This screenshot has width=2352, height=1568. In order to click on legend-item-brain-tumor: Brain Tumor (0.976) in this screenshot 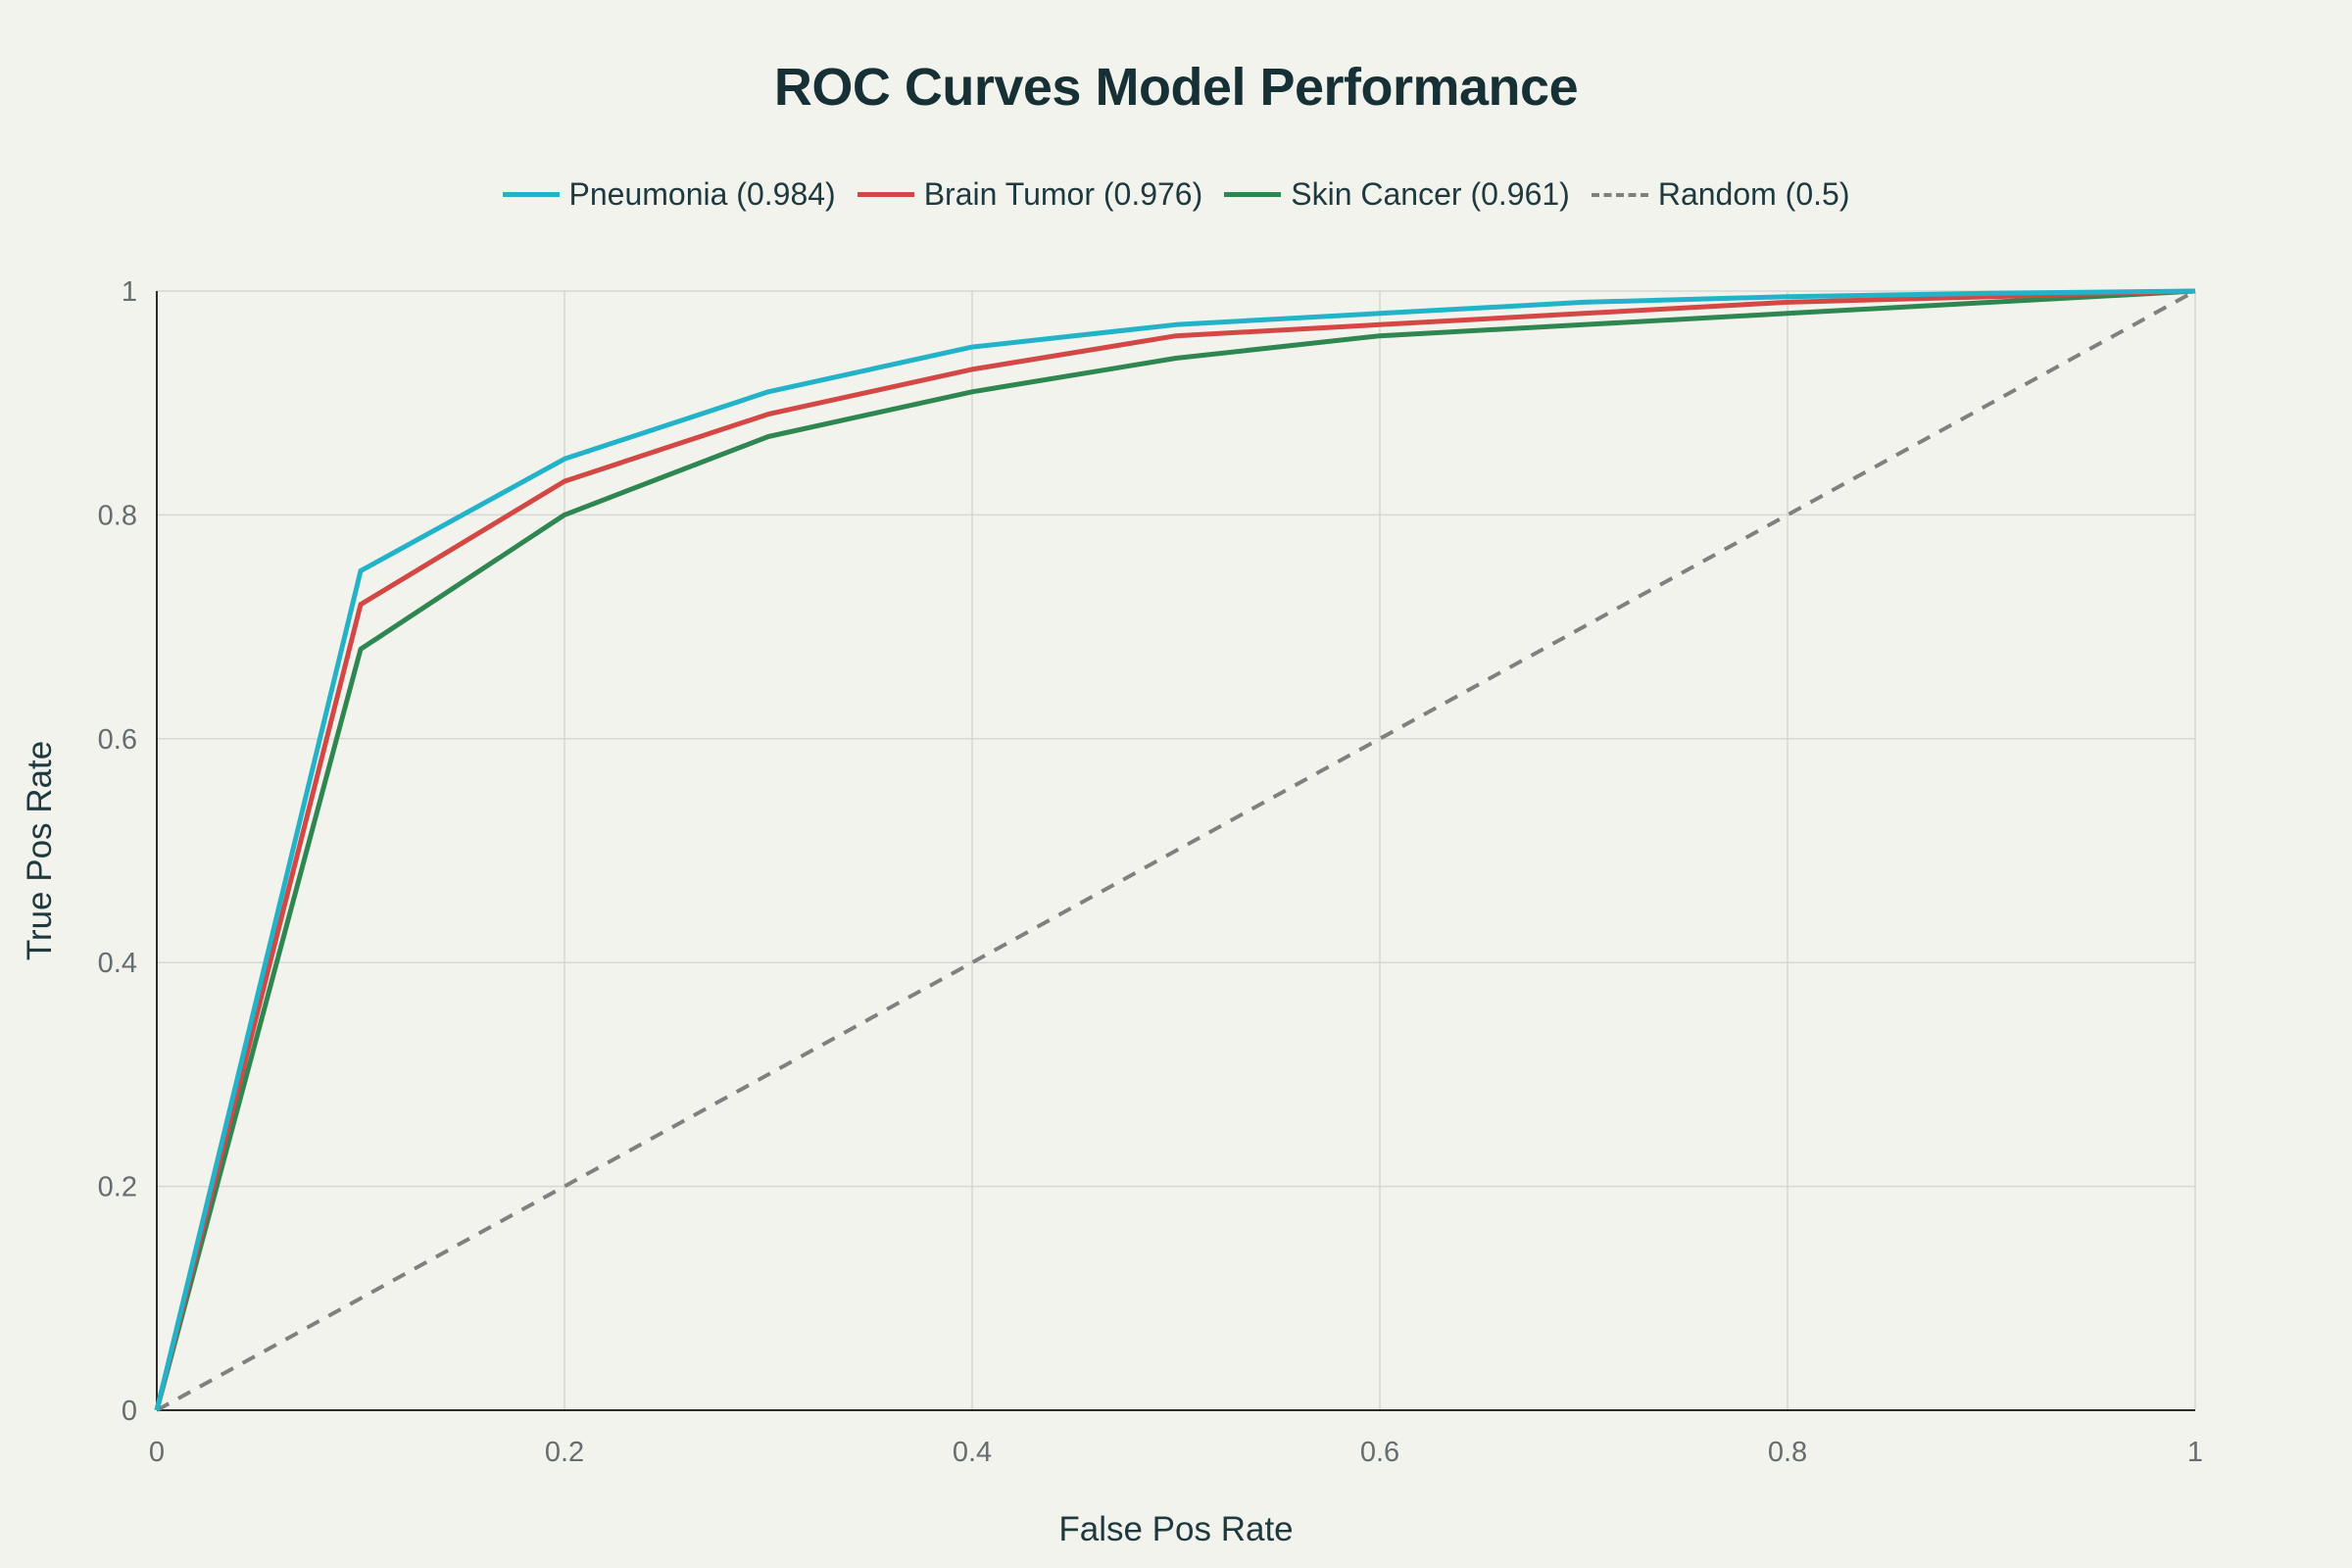, I will do `click(1030, 194)`.